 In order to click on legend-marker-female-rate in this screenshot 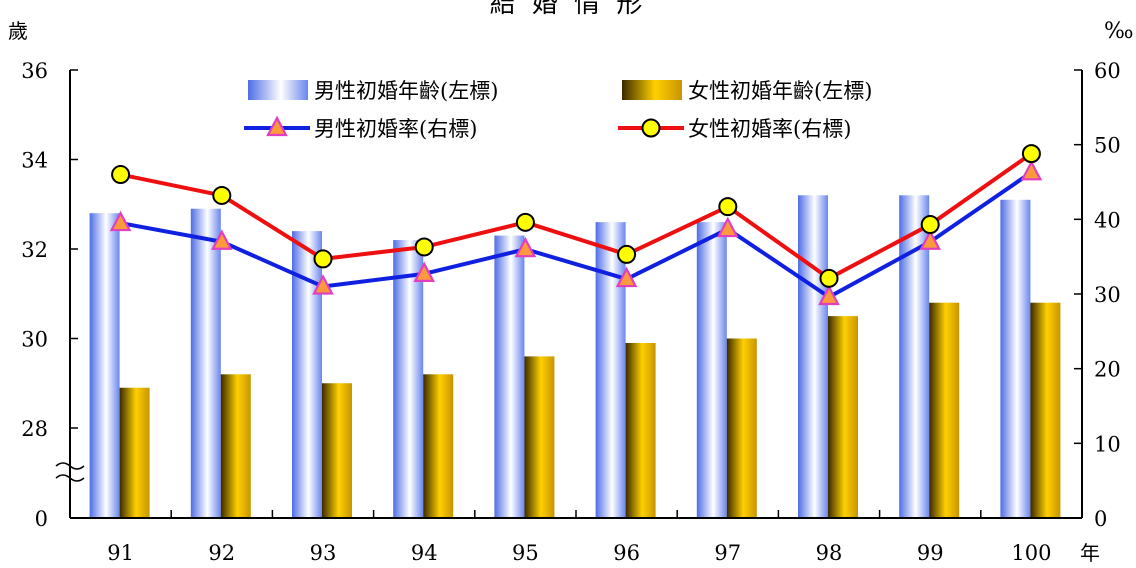, I will do `click(651, 128)`.